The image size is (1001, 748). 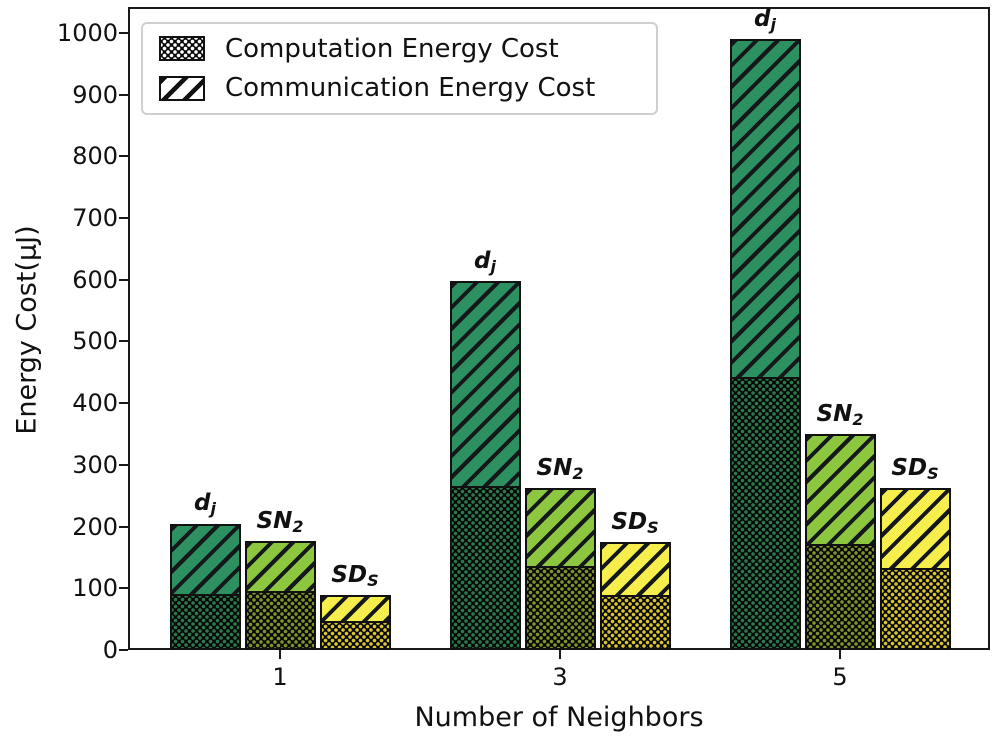 What do you see at coordinates (392, 48) in the screenshot?
I see `legend-label-computation: Computation Energy Cost` at bounding box center [392, 48].